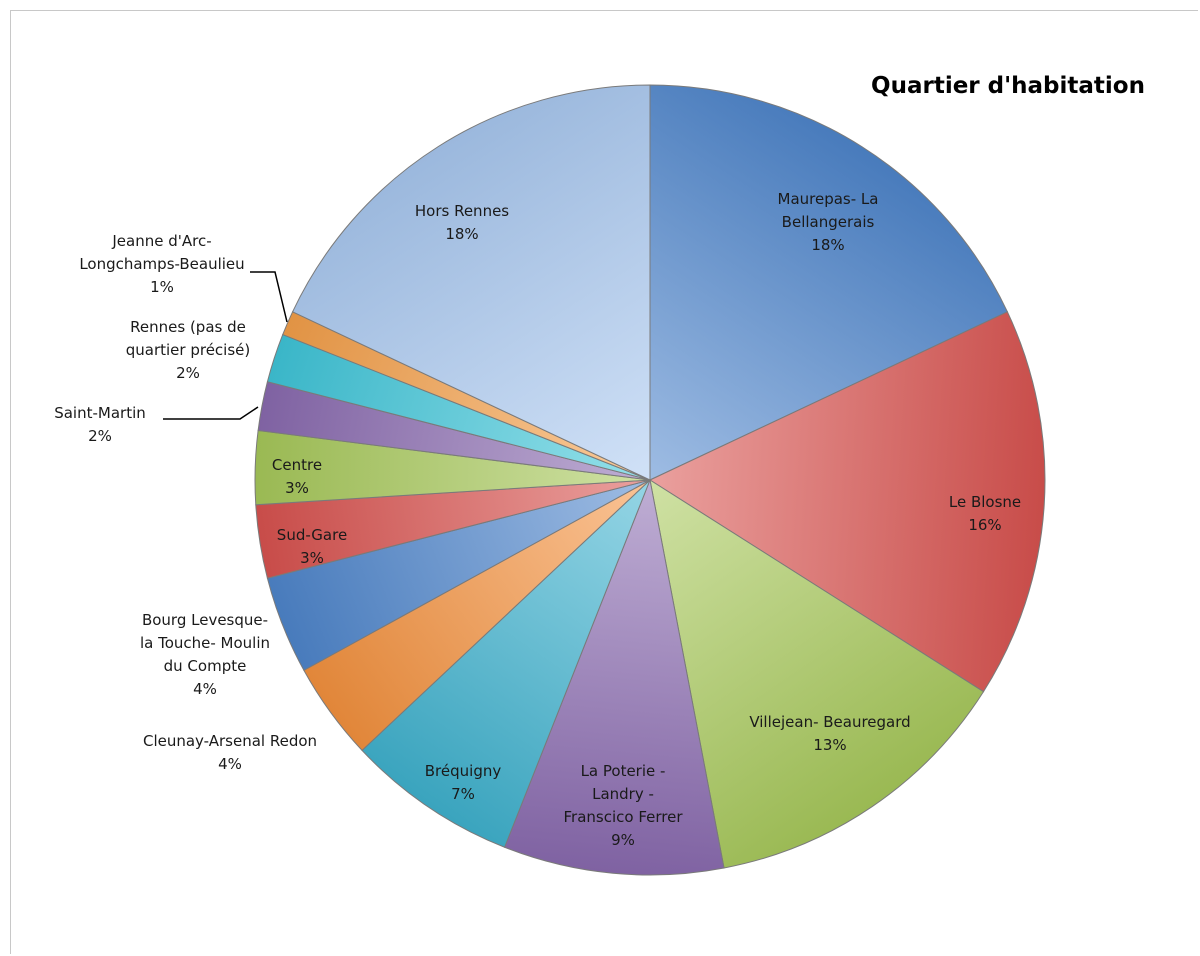  What do you see at coordinates (161, 241) in the screenshot?
I see `slice-label-line: Jeanne d'Arc-` at bounding box center [161, 241].